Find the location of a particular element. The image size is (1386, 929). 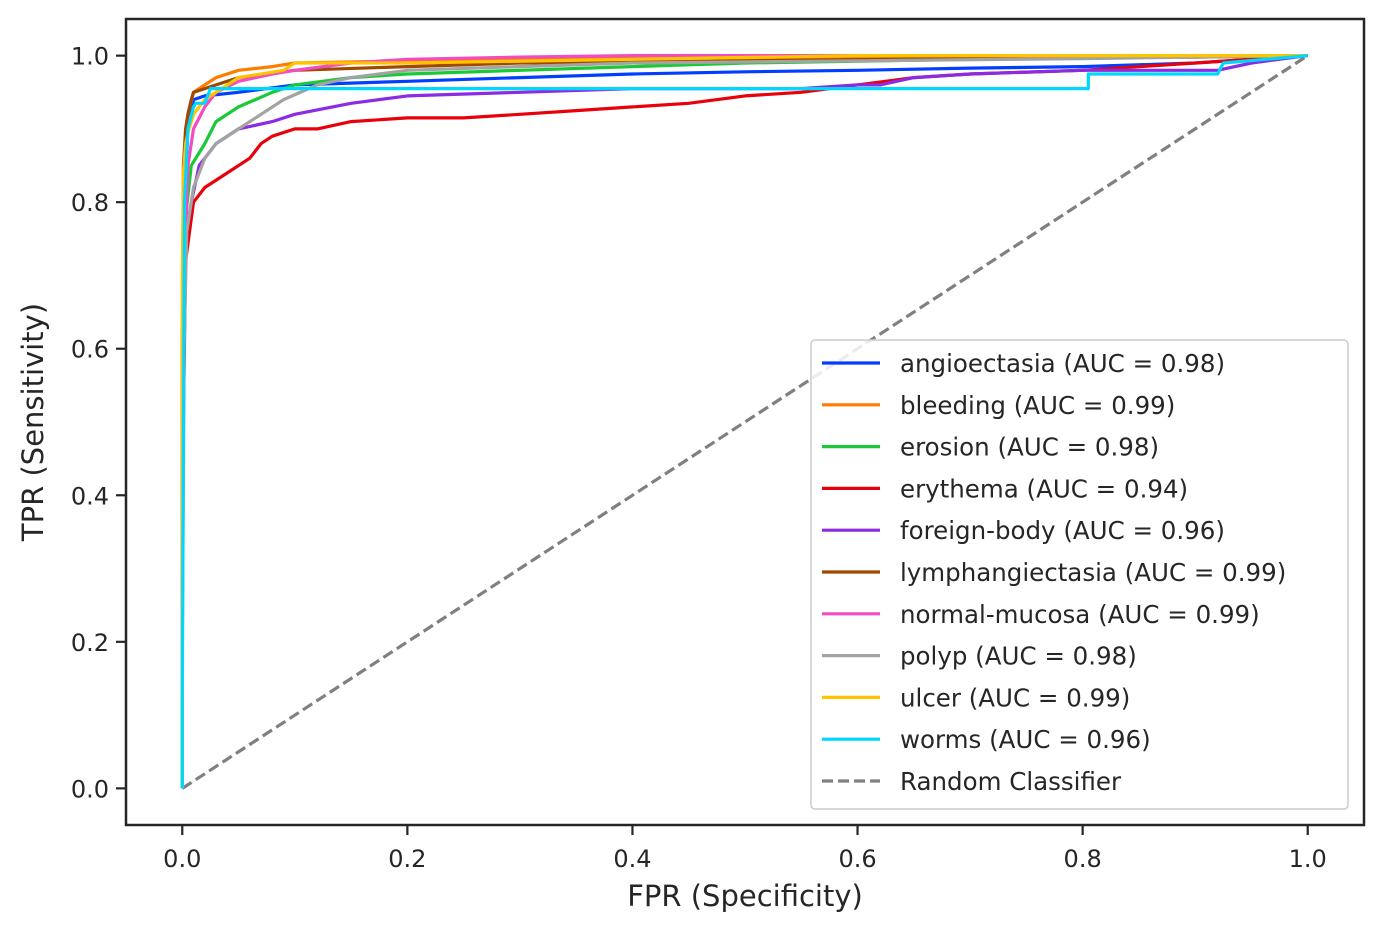

y-tick-label-2: 0.4 is located at coordinates (90, 496).